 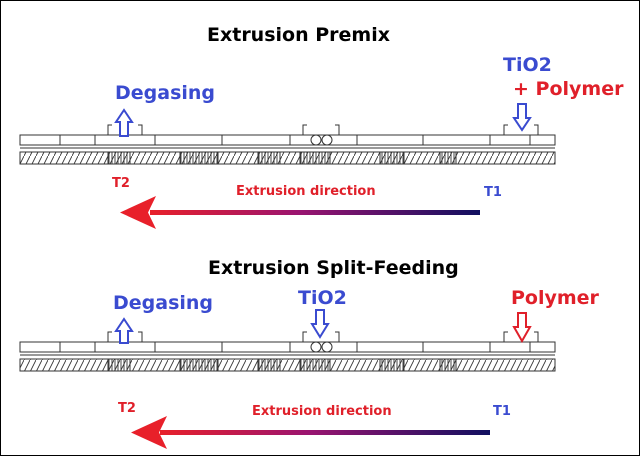 What do you see at coordinates (527, 65) in the screenshot?
I see `panel-1-tio2-label: TiO2` at bounding box center [527, 65].